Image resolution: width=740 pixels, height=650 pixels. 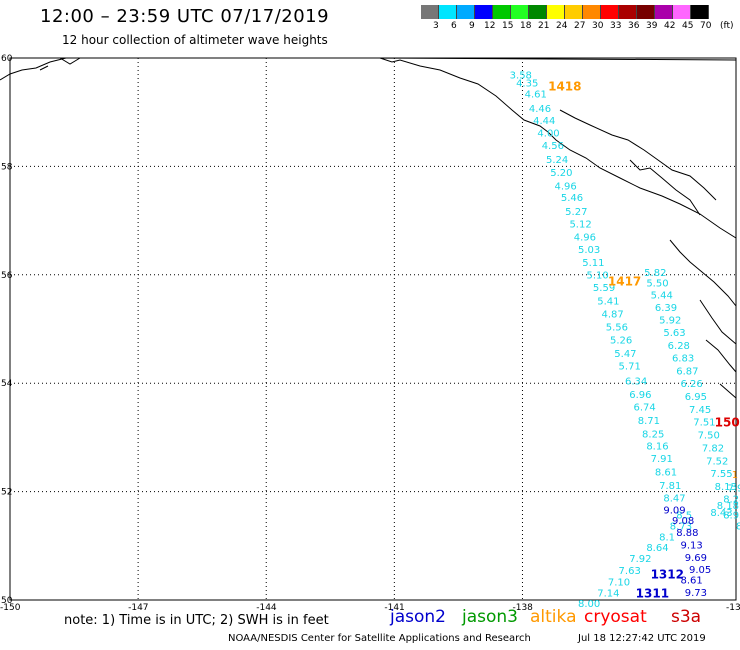 I want to click on lat-tick-label: 50, so click(x=7, y=601).